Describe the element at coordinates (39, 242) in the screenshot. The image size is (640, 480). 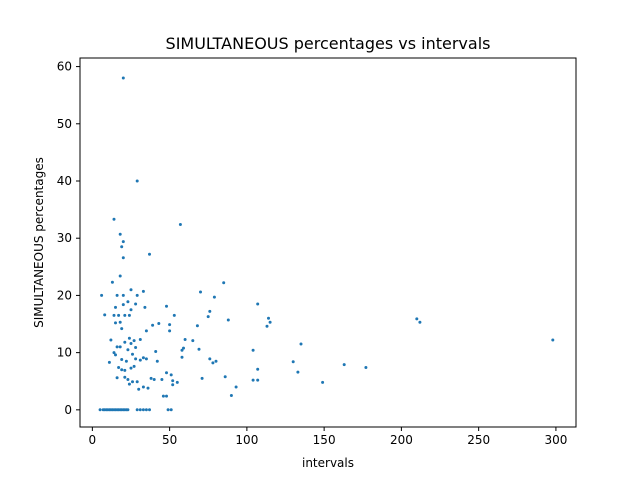
I see `y-axis-label: SIMULTANEOUS percentages` at that location.